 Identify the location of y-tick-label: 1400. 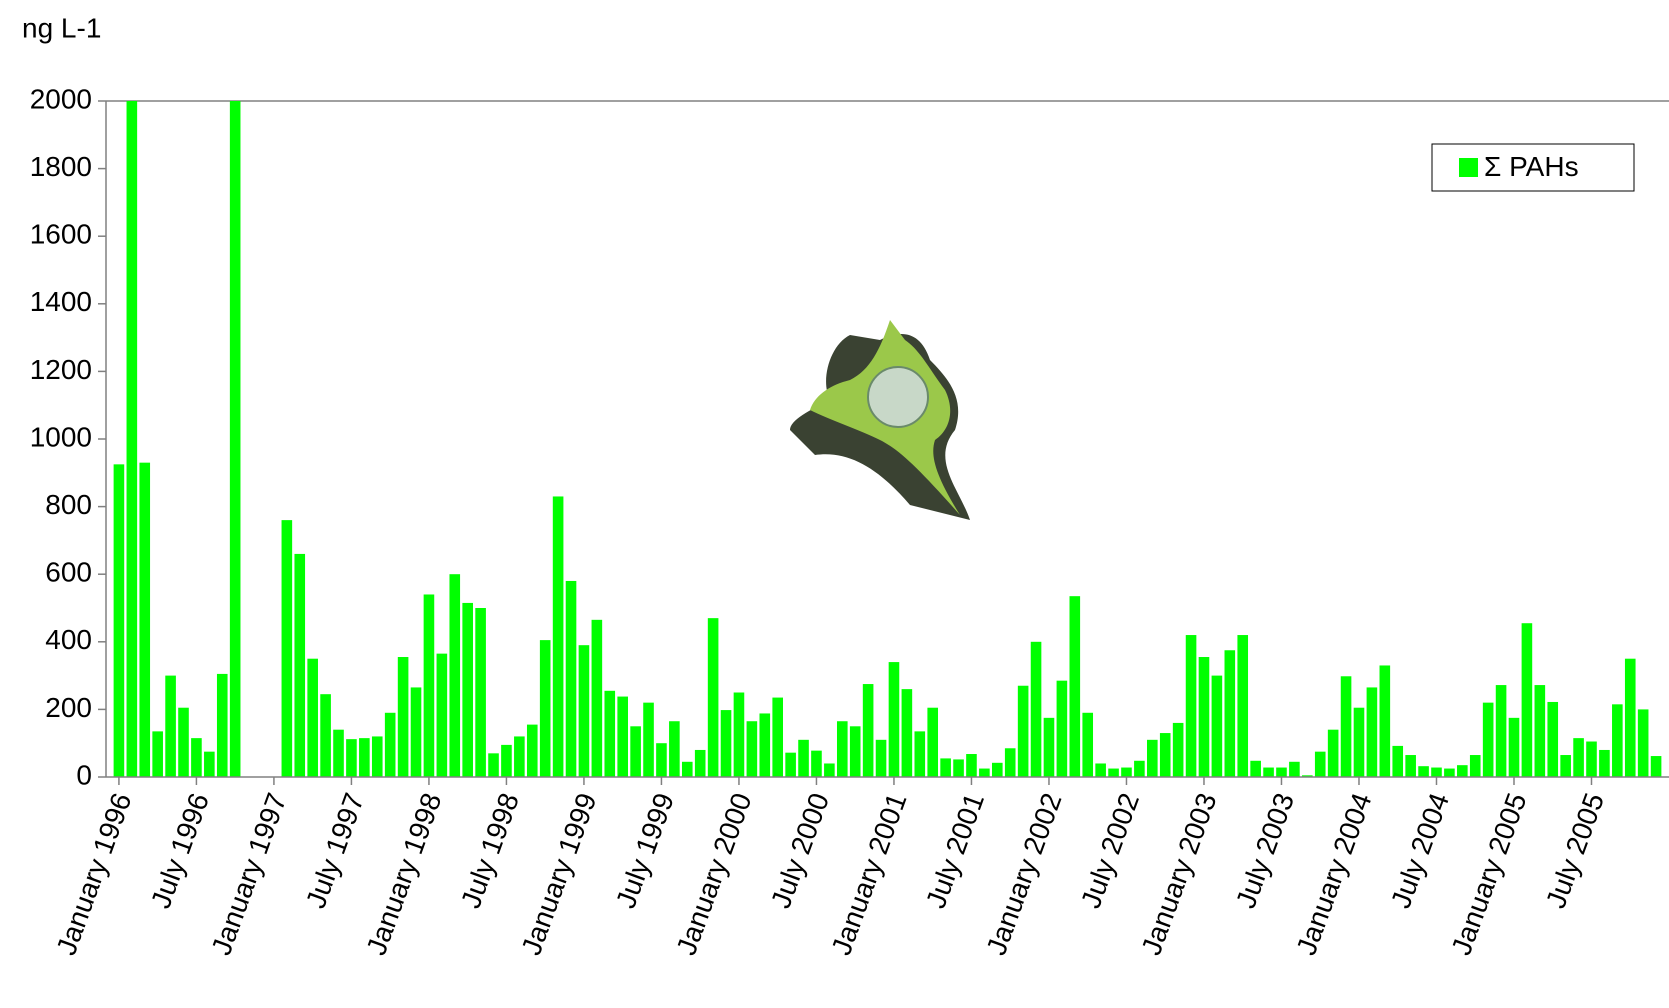
(61, 301).